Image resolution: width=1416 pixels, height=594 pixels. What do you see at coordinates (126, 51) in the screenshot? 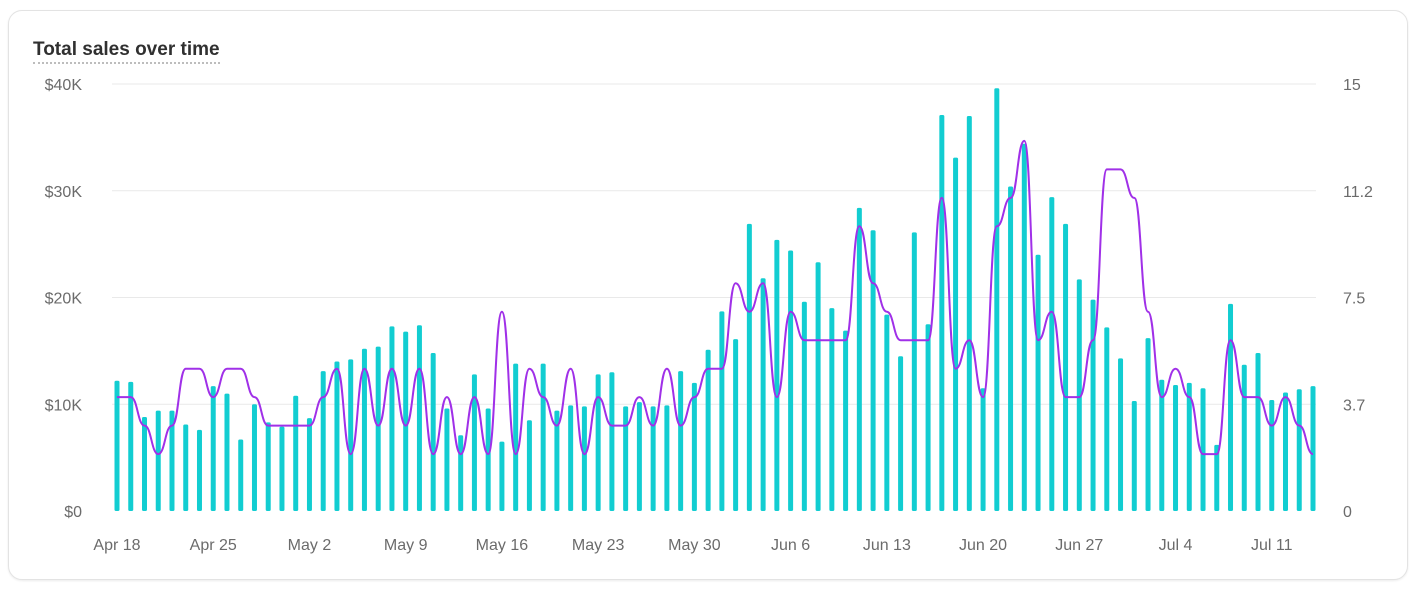
I see `chart-title: Total sales over time` at bounding box center [126, 51].